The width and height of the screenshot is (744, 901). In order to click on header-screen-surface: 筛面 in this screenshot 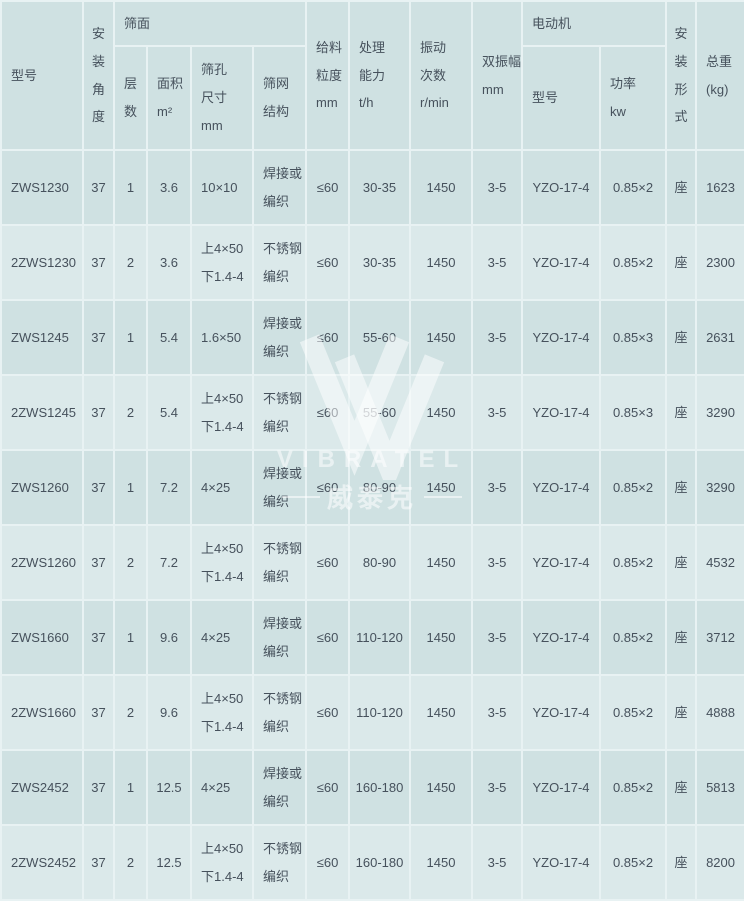, I will do `click(210, 23)`.